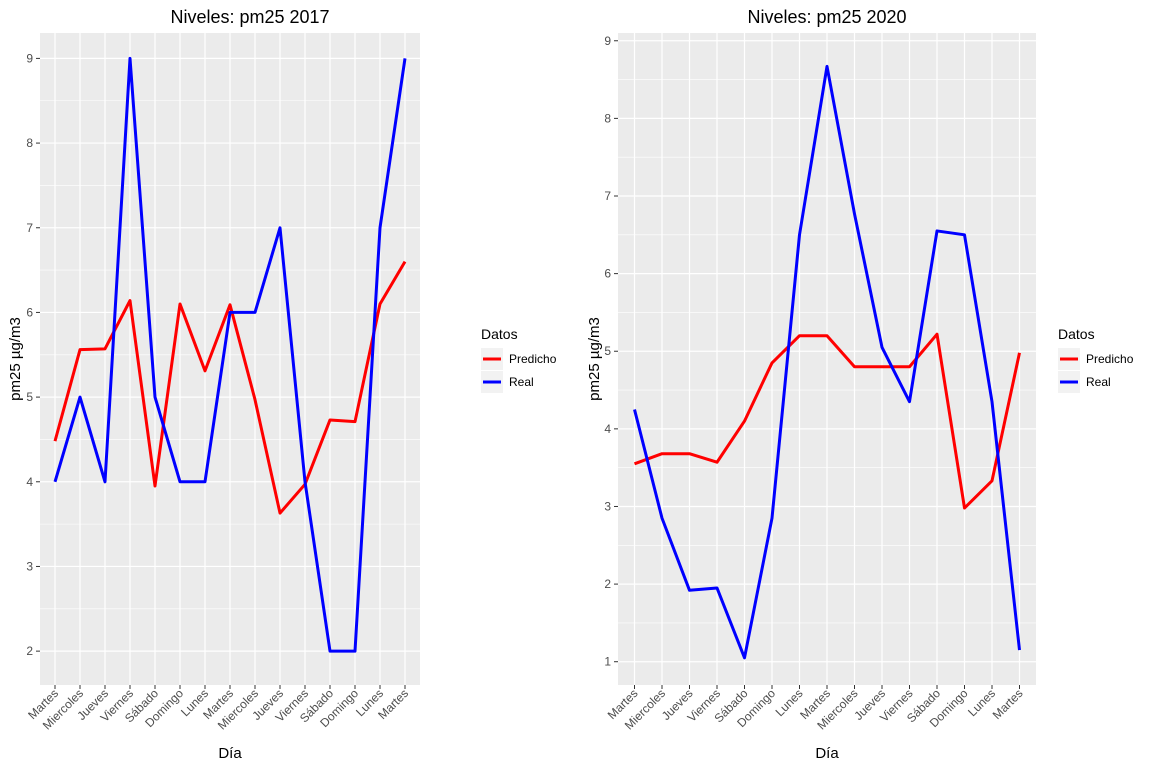 This screenshot has width=1152, height=768. What do you see at coordinates (607, 662) in the screenshot?
I see `y-tick-label: 1` at bounding box center [607, 662].